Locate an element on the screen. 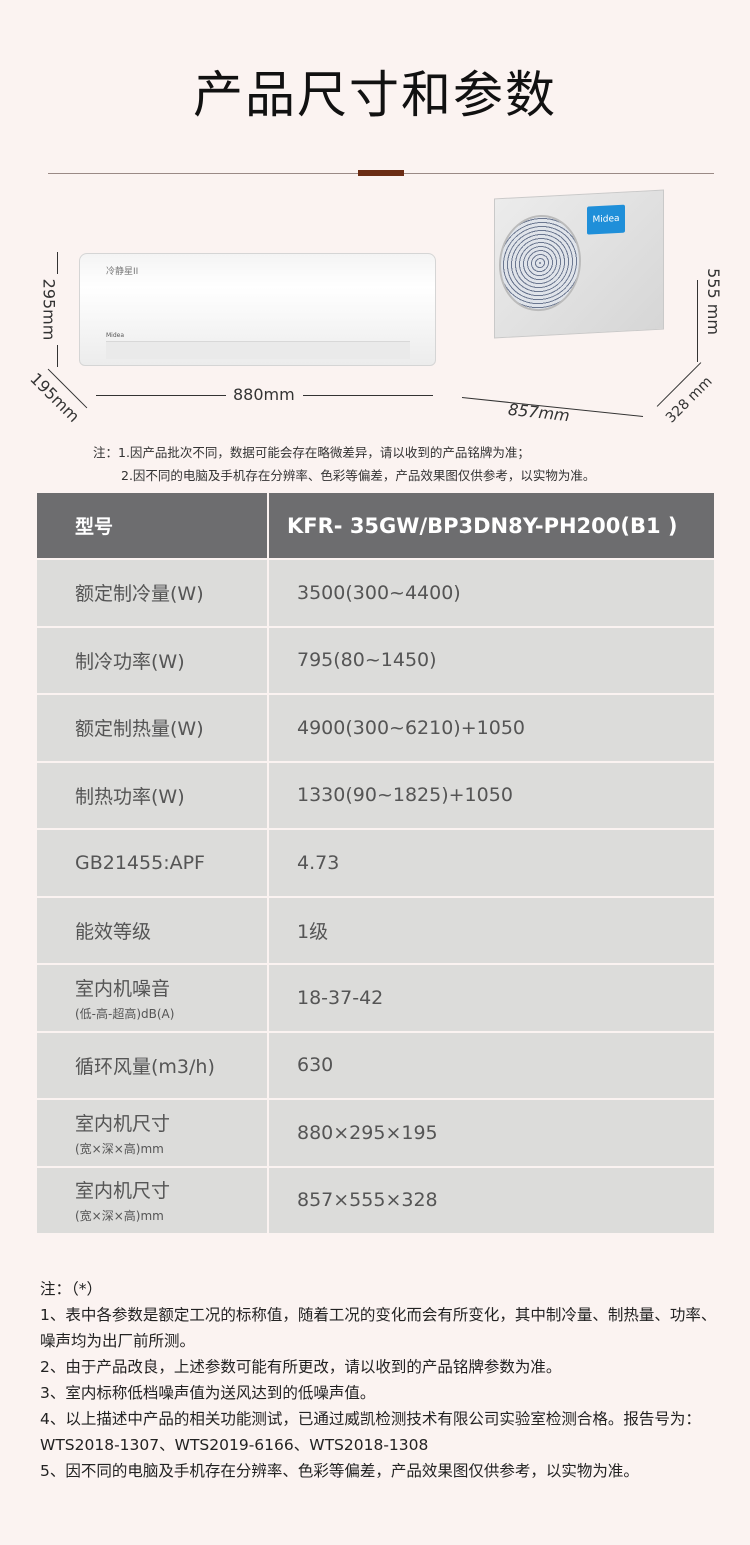  outdoor-width-label: 857mm is located at coordinates (539, 412).